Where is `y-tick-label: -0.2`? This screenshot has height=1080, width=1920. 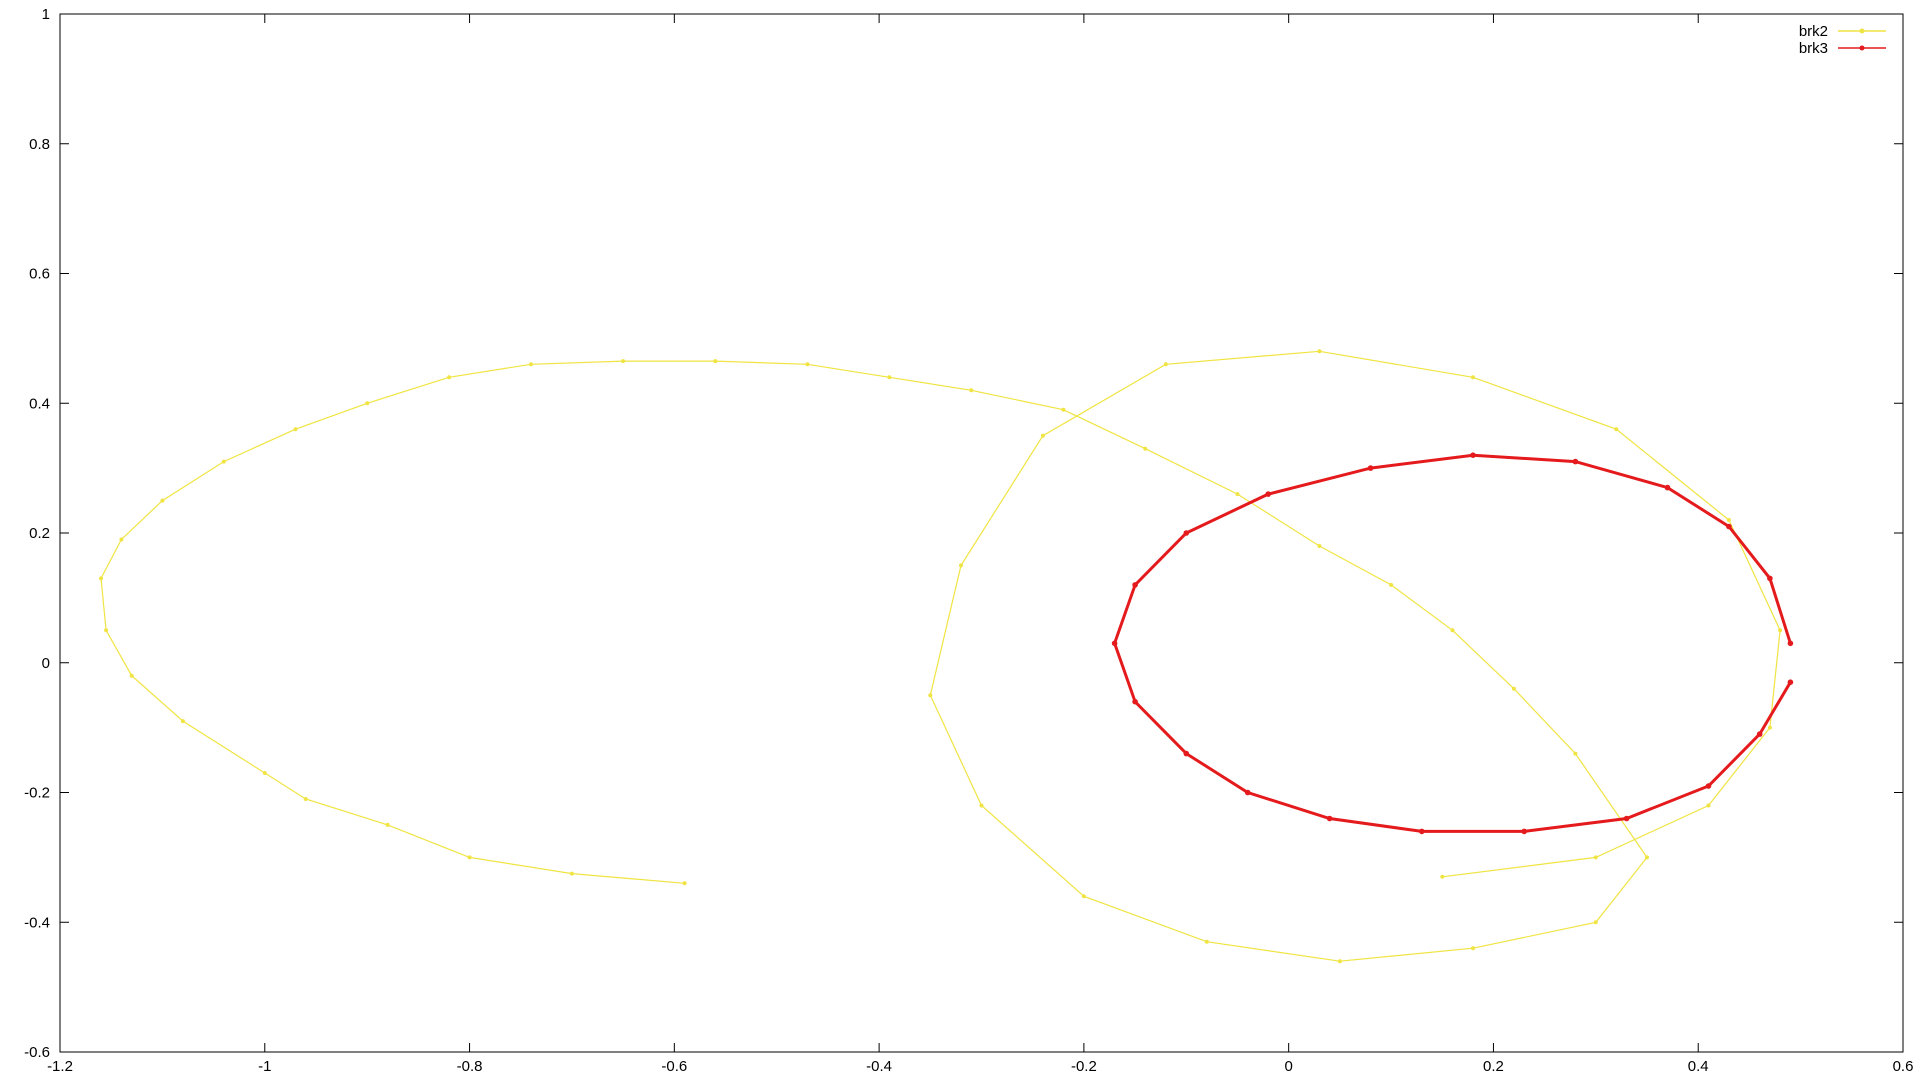 y-tick-label: -0.2 is located at coordinates (37, 793).